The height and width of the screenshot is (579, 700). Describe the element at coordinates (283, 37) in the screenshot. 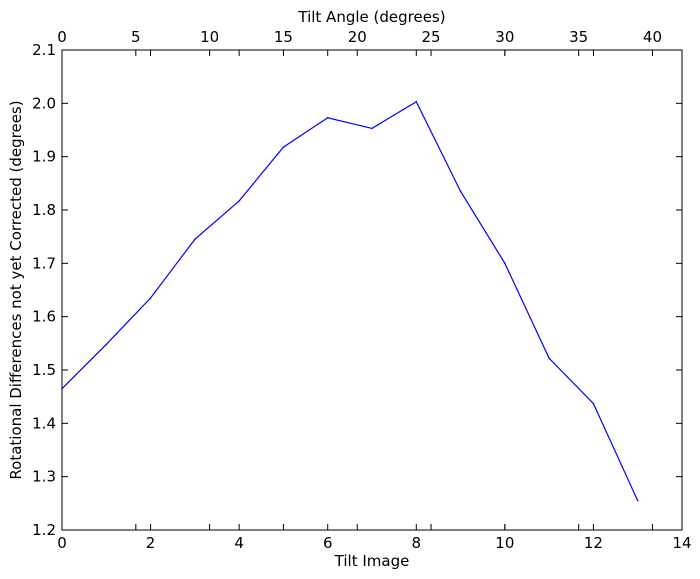

I see `x2-tick-label-3: 15` at that location.